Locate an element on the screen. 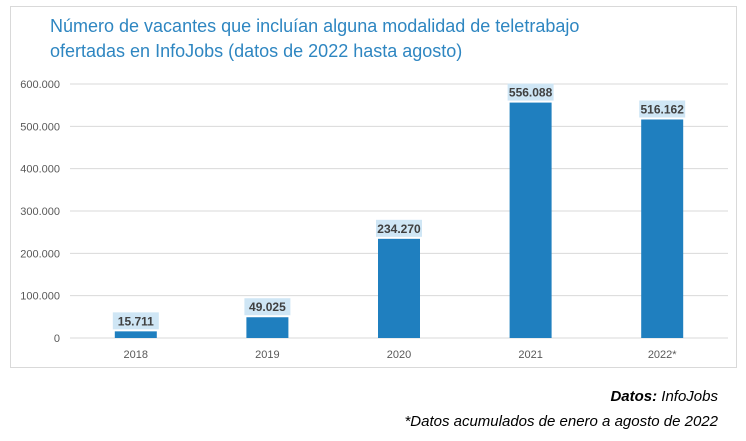 The height and width of the screenshot is (441, 746). x-tick-label: 2020 is located at coordinates (399, 355).